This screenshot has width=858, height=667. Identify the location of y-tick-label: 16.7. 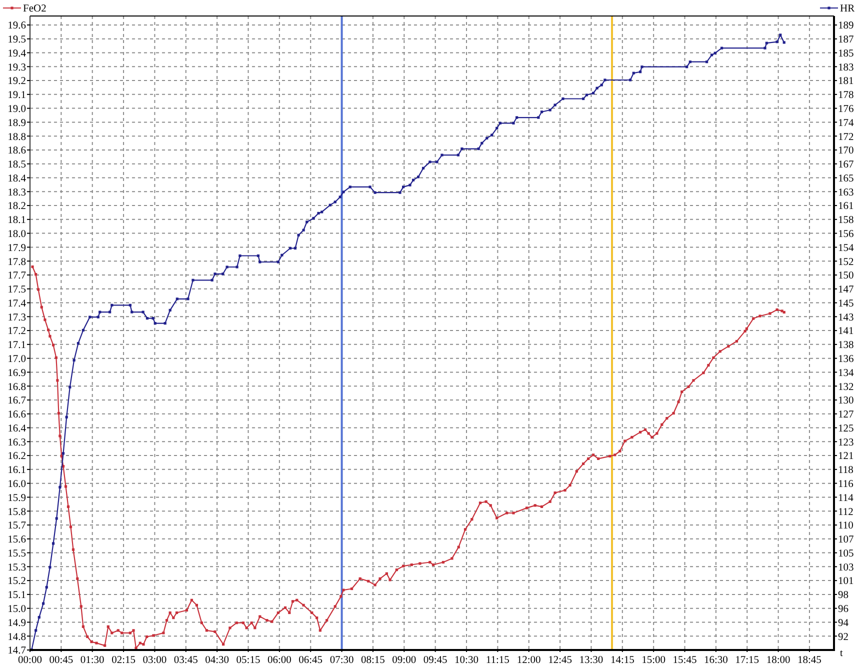
(17, 401).